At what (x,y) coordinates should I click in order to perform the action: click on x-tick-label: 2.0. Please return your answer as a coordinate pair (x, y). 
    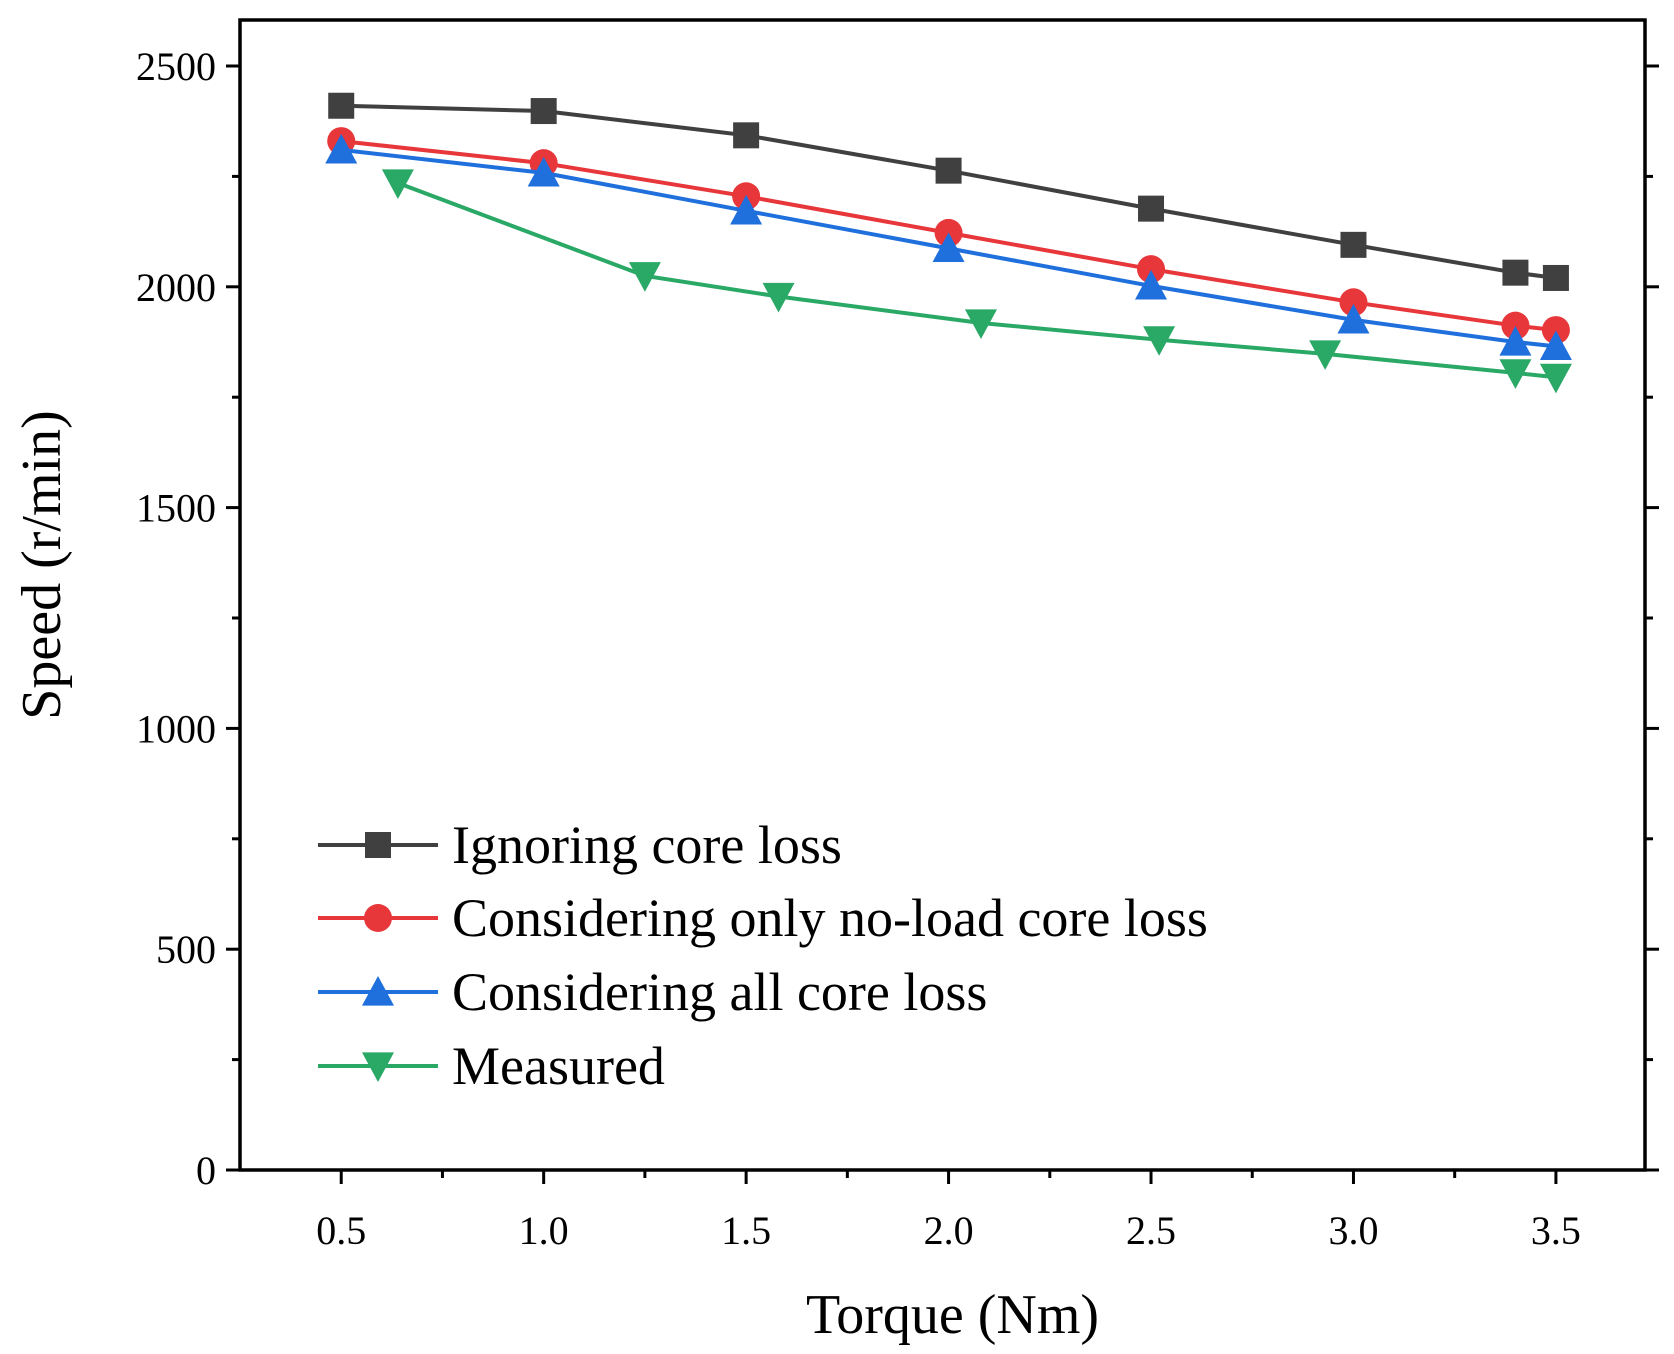
    Looking at the image, I should click on (949, 1230).